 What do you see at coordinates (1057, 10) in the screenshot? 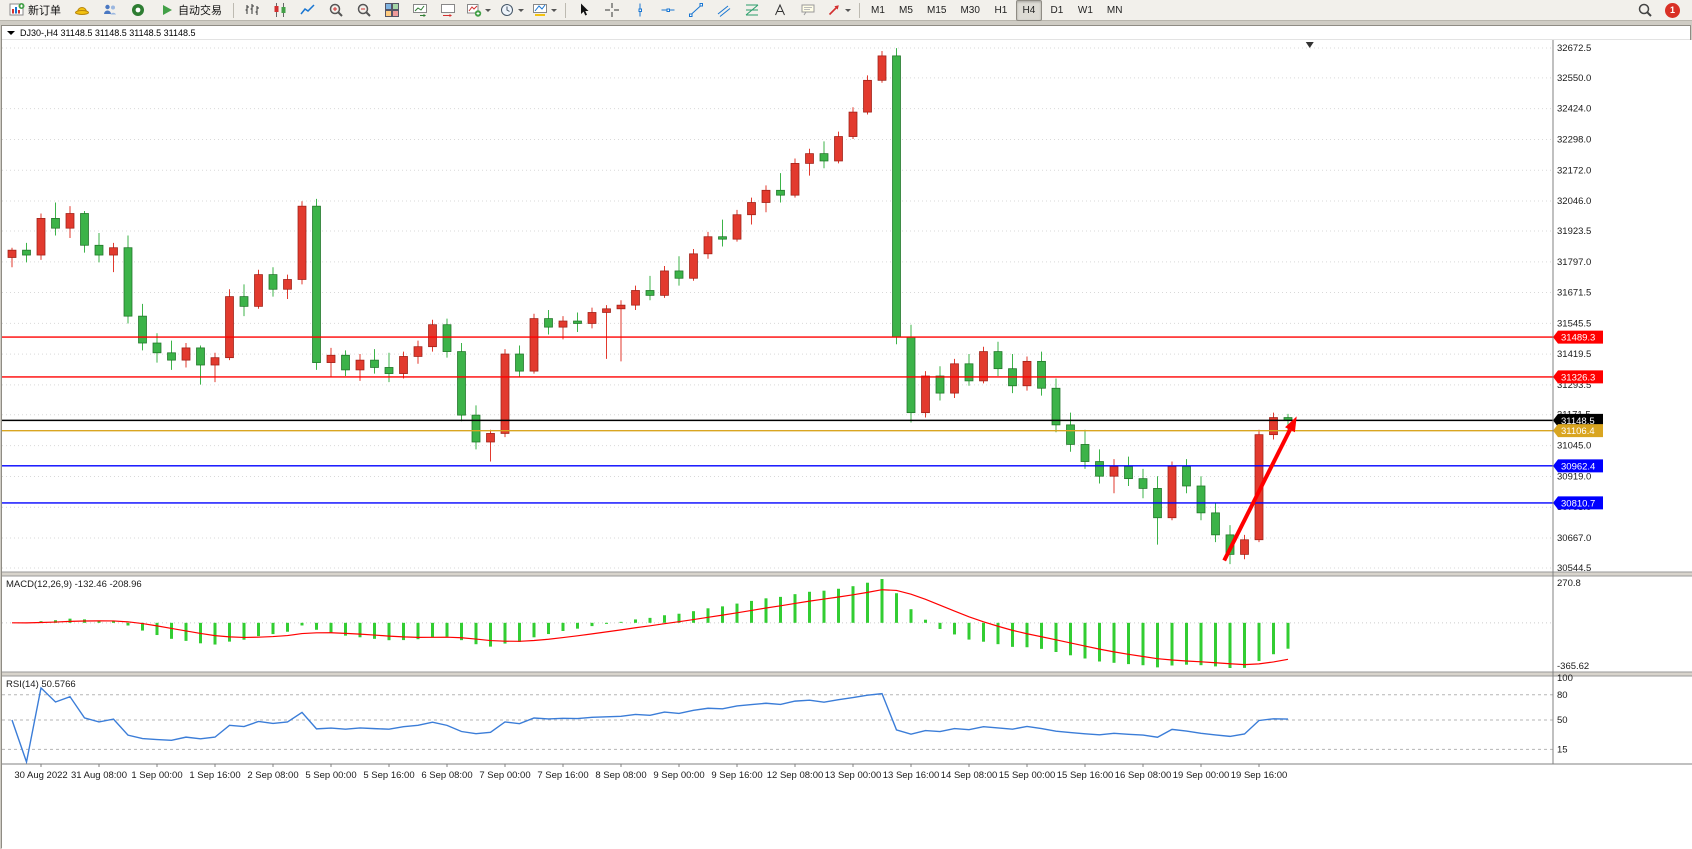
I see `timeframe-d1-button: D1` at bounding box center [1057, 10].